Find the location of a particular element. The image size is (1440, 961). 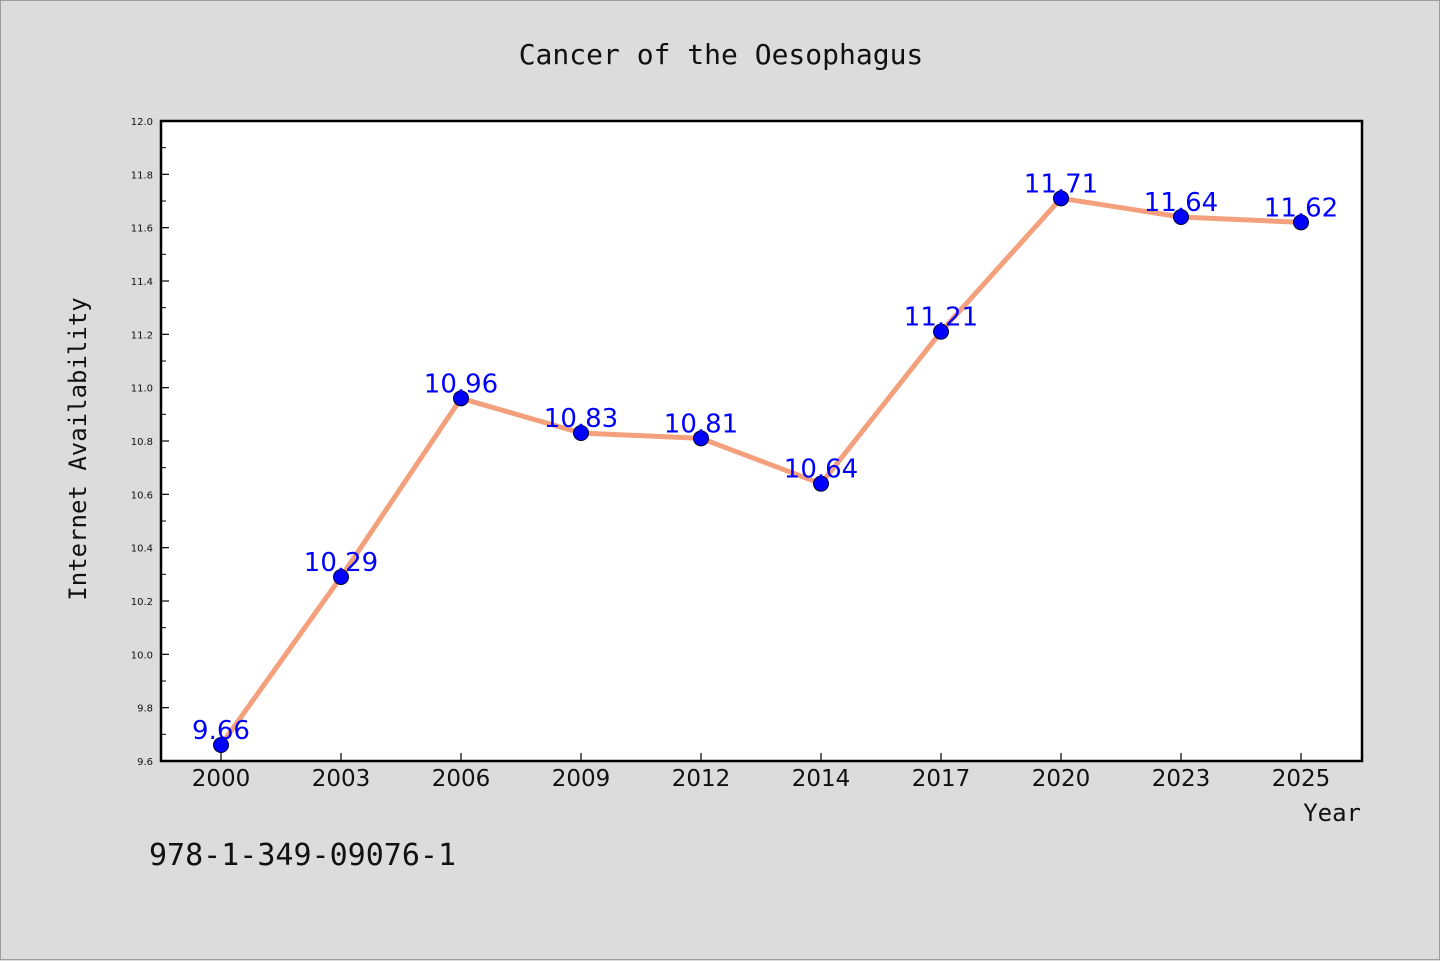

x-tick-label: 2009 is located at coordinates (581, 779).